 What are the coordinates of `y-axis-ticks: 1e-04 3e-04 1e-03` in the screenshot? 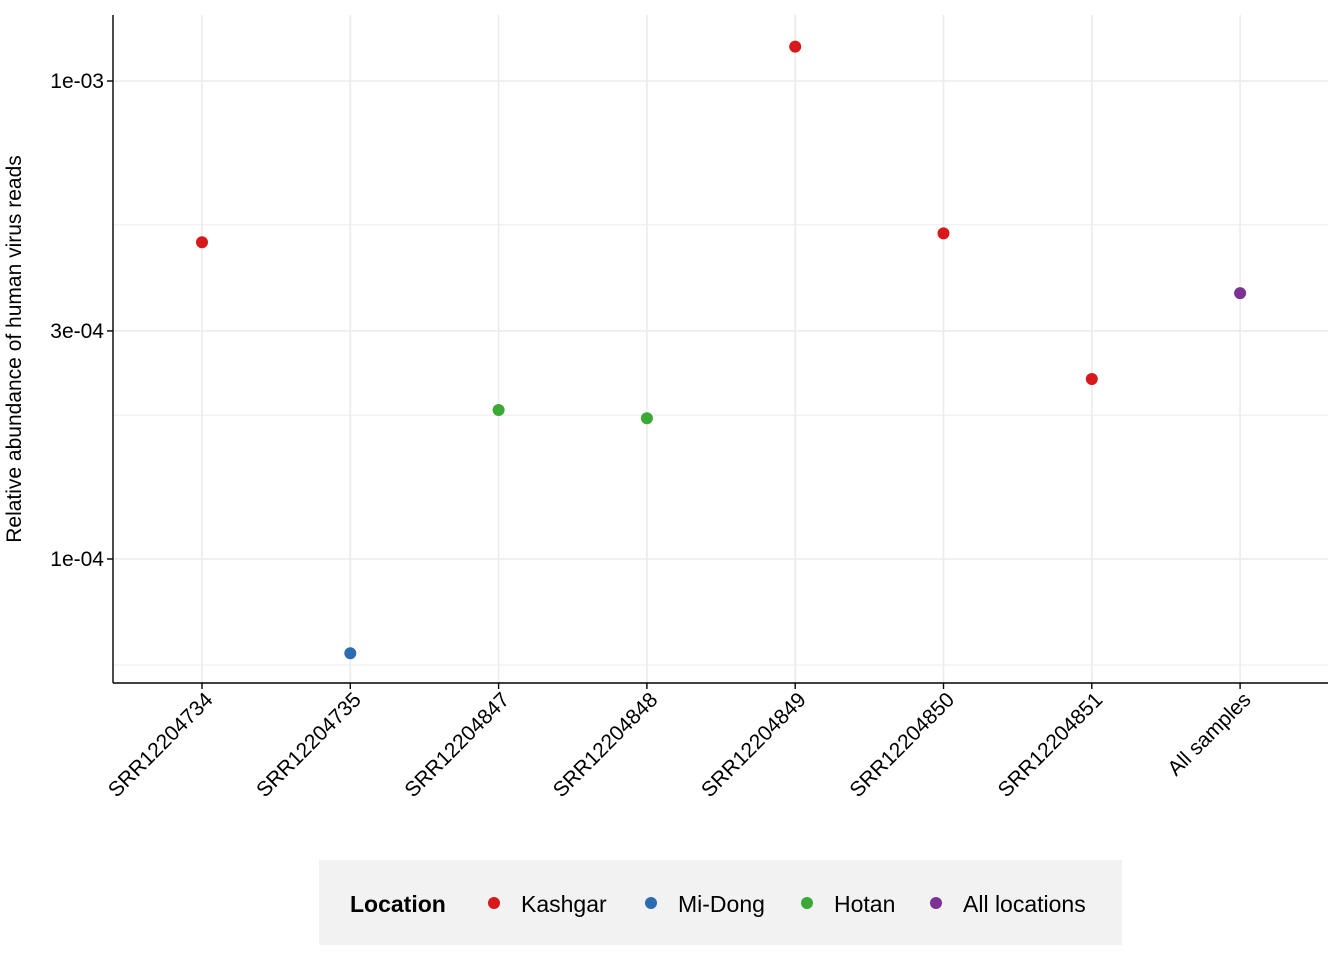 It's located at (81, 320).